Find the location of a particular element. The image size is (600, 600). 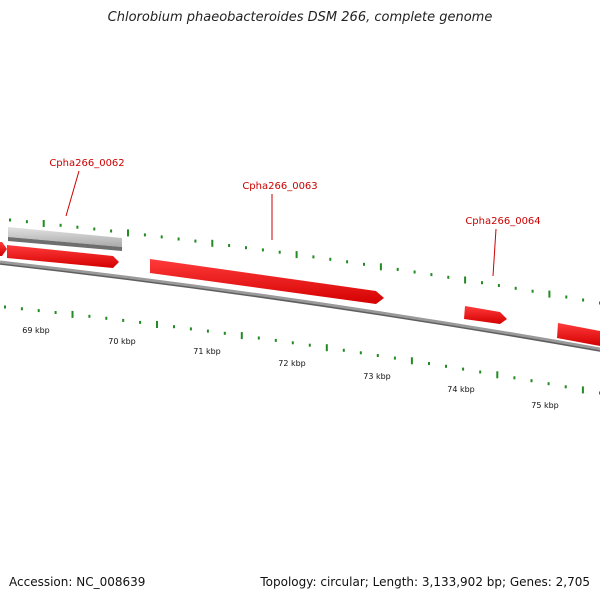

grey-feature-bar-shadow is located at coordinates (65, 244).